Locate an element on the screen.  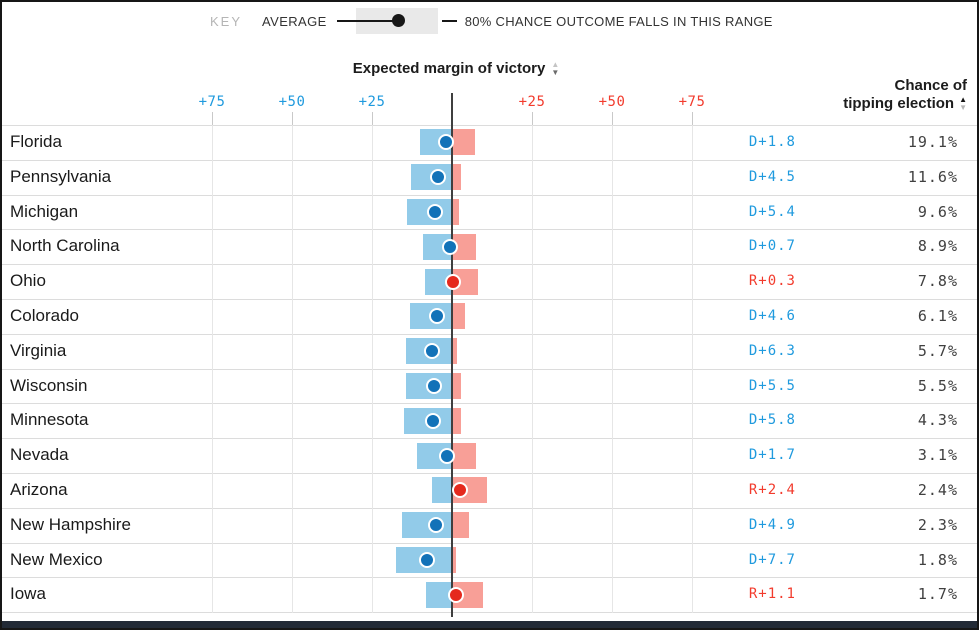
margin-value: D+1.8 is located at coordinates (772, 142).